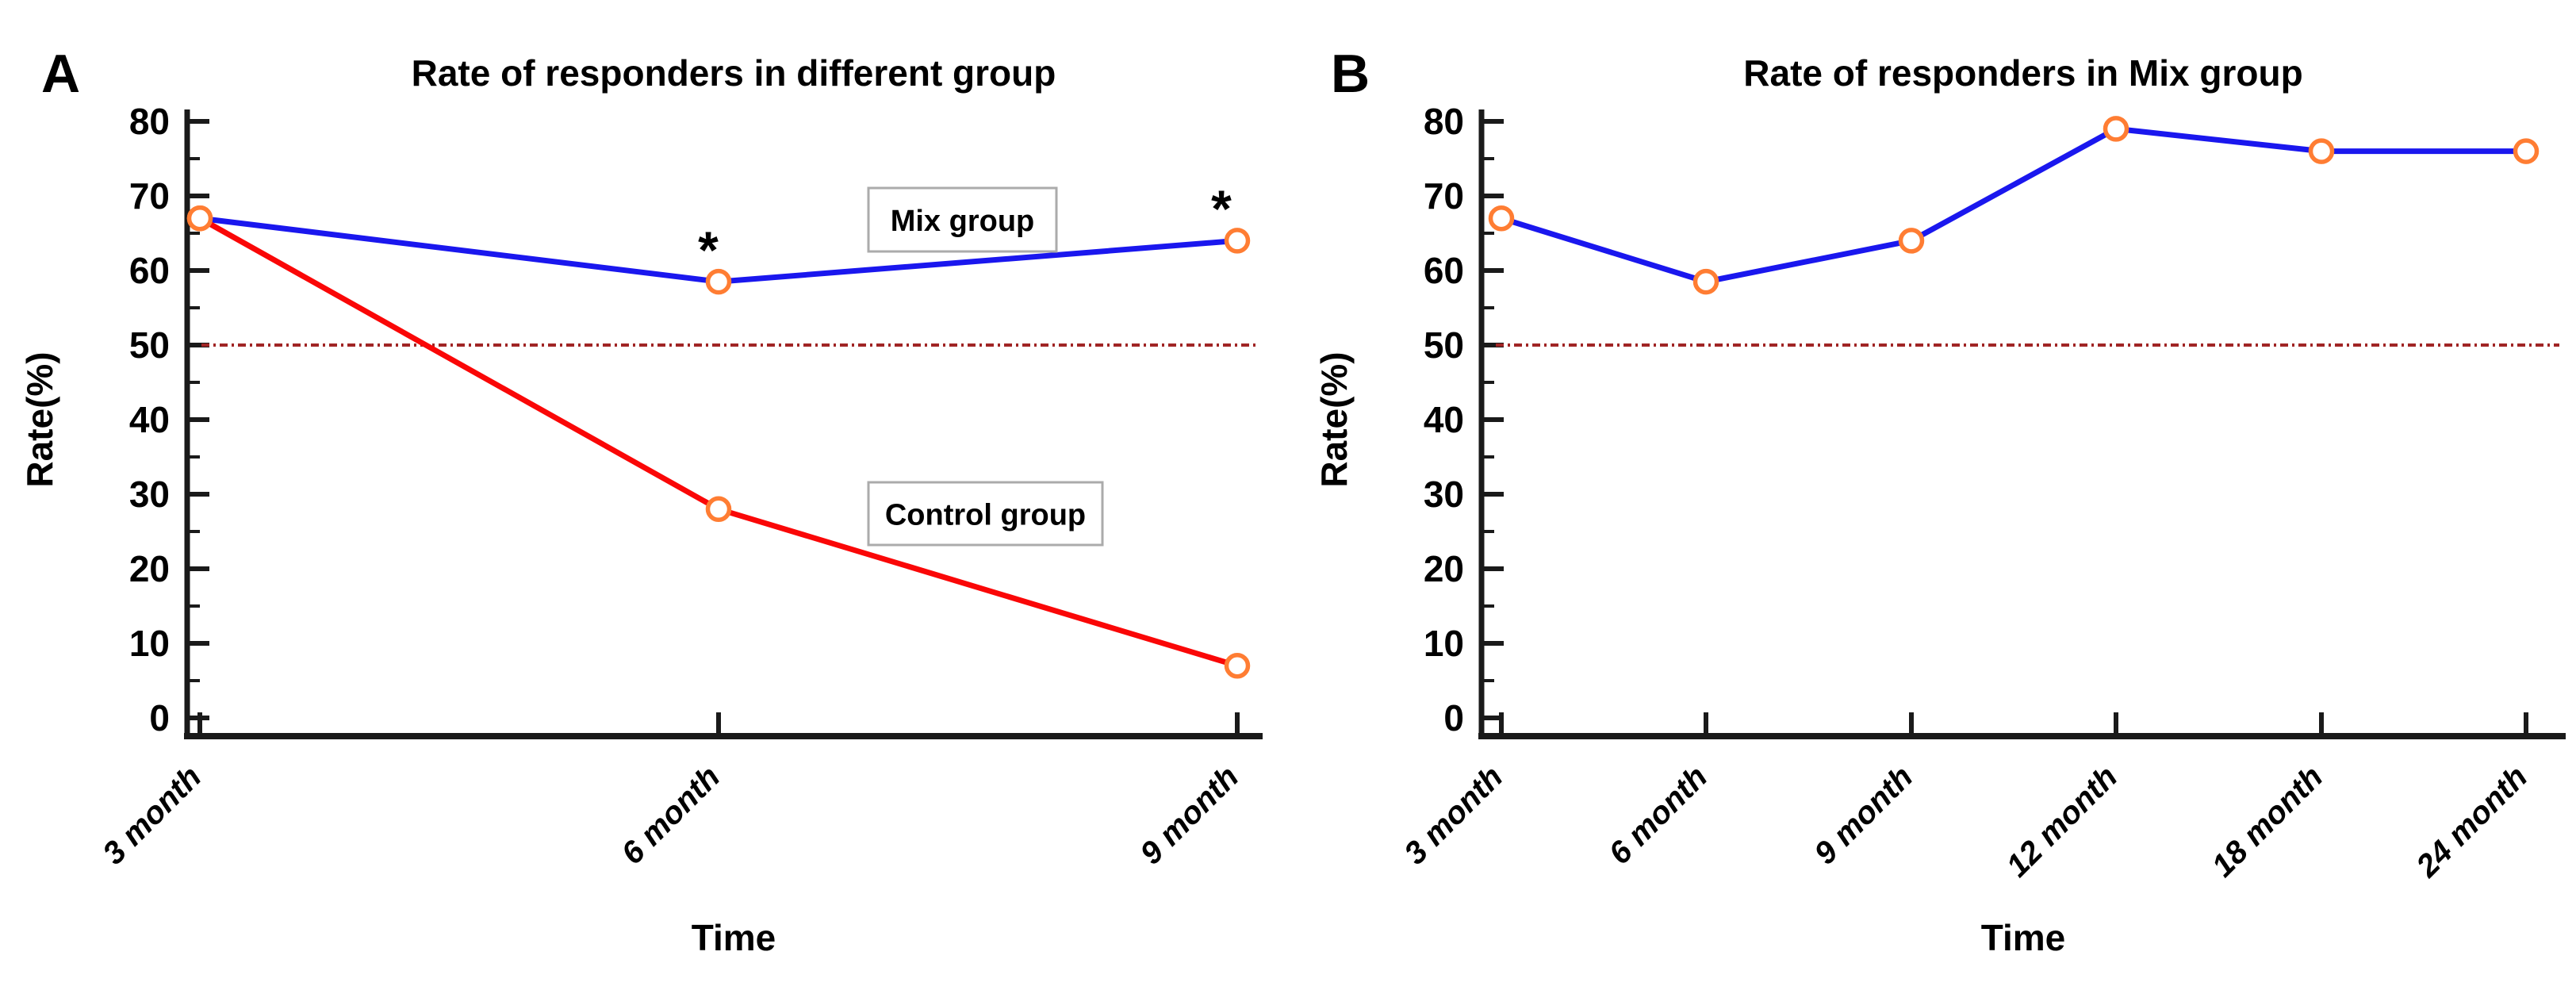 The image size is (2576, 990). Describe the element at coordinates (149, 196) in the screenshot. I see `panel-a-y-tick-label-70: 70` at that location.